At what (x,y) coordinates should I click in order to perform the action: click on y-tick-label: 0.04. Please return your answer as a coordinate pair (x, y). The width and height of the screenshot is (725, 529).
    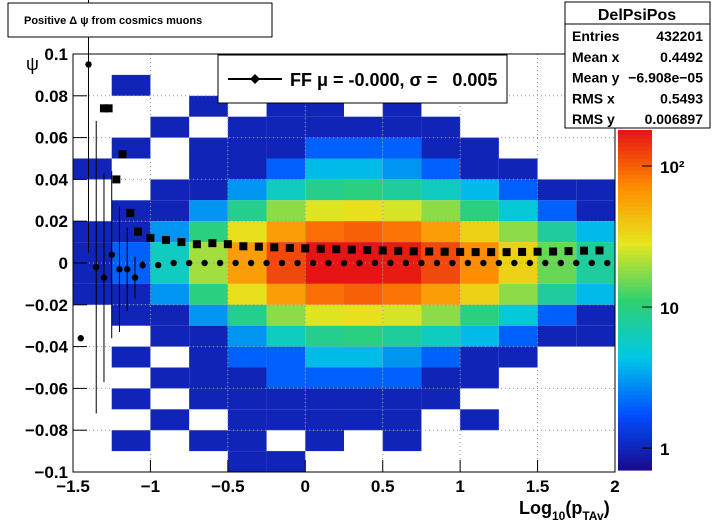
    Looking at the image, I should click on (52, 179).